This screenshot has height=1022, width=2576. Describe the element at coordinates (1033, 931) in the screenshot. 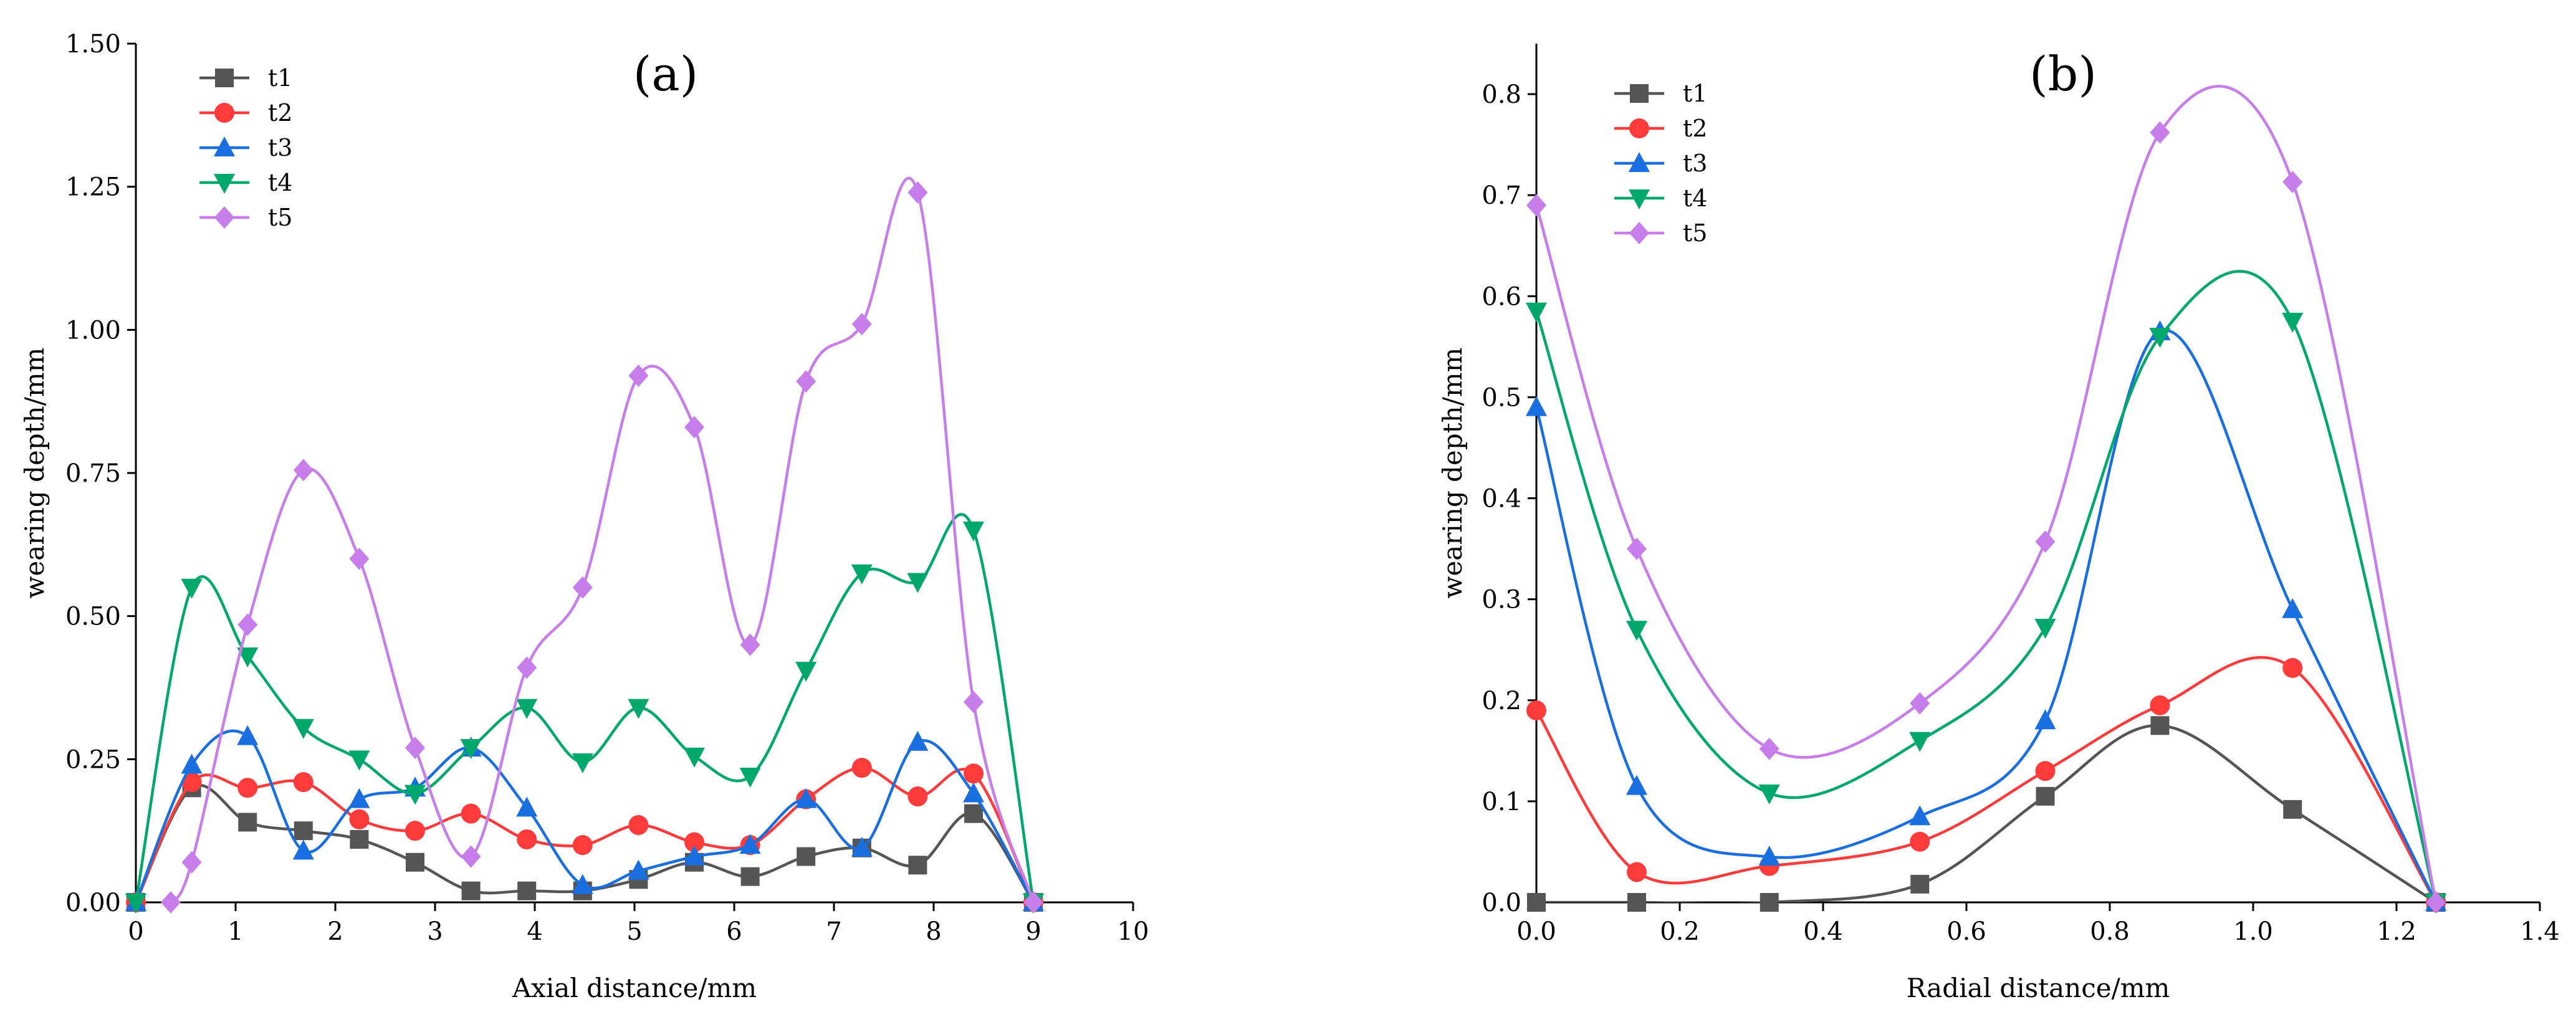

I see `x-tick-label: 9` at that location.